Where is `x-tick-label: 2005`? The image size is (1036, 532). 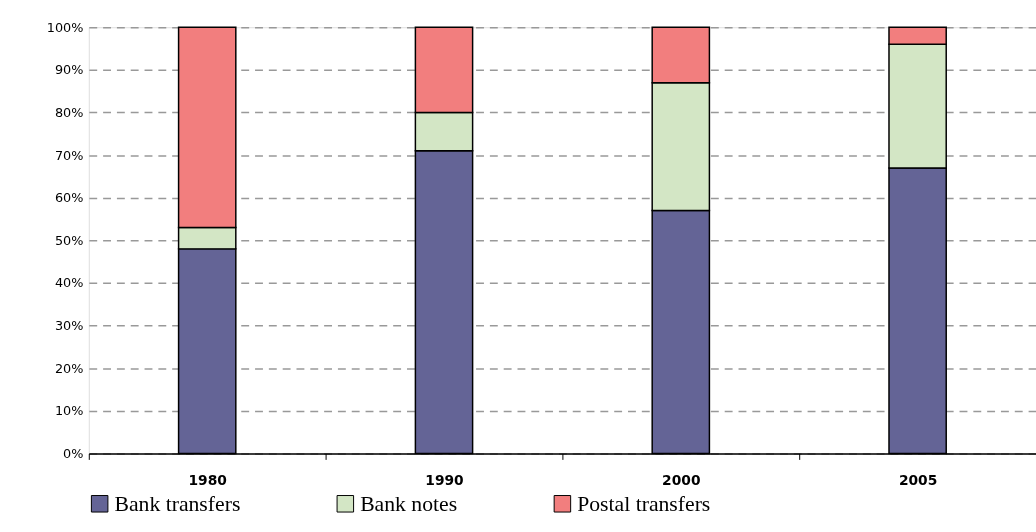
x-tick-label: 2005 is located at coordinates (918, 479).